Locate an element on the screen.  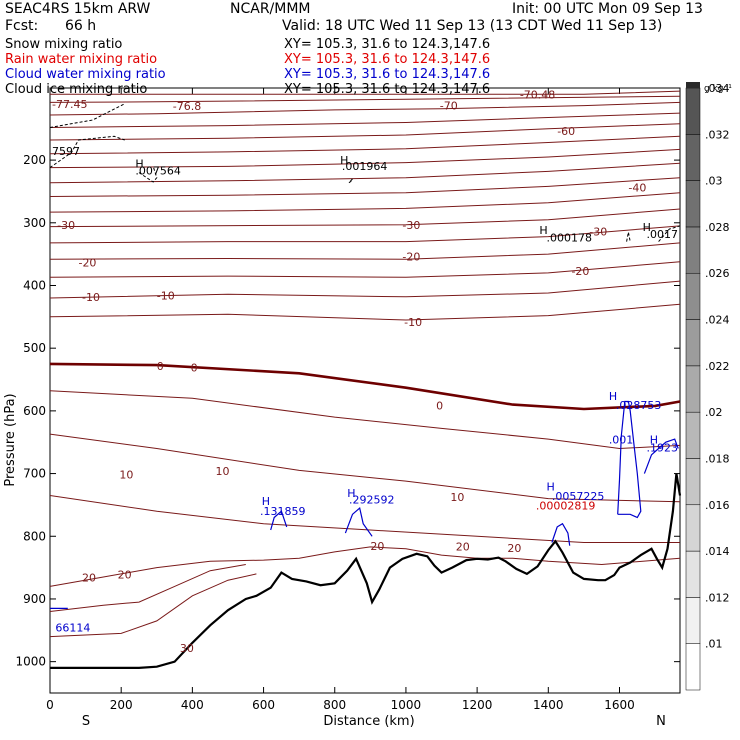
field-name-cloud-water: Cloud water mixing ratio is located at coordinates (85, 74).